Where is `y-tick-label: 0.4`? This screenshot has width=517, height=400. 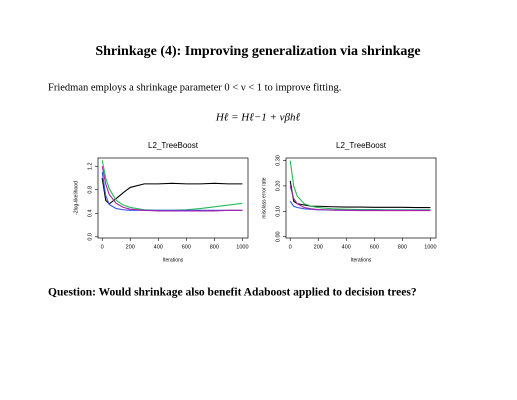 y-tick-label: 0.4 is located at coordinates (90, 213).